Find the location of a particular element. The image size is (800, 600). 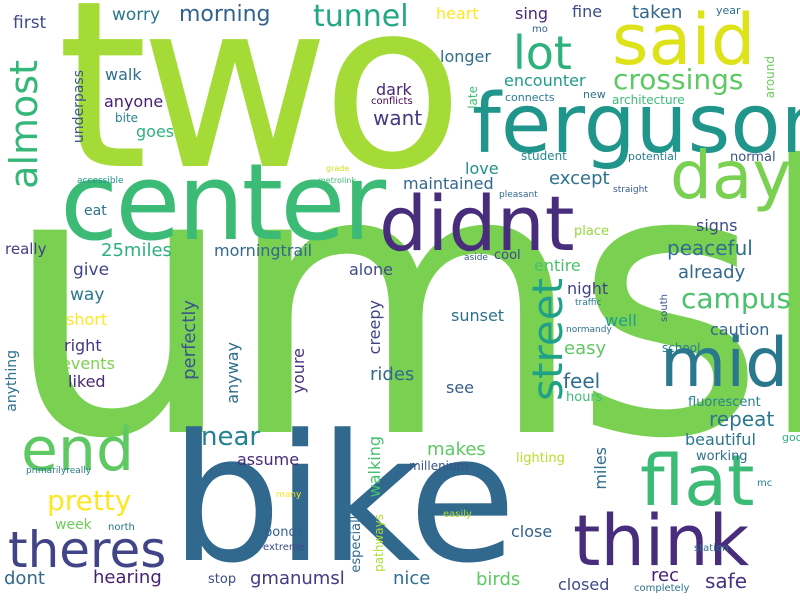

word-cloud-word: anyone is located at coordinates (134, 101).